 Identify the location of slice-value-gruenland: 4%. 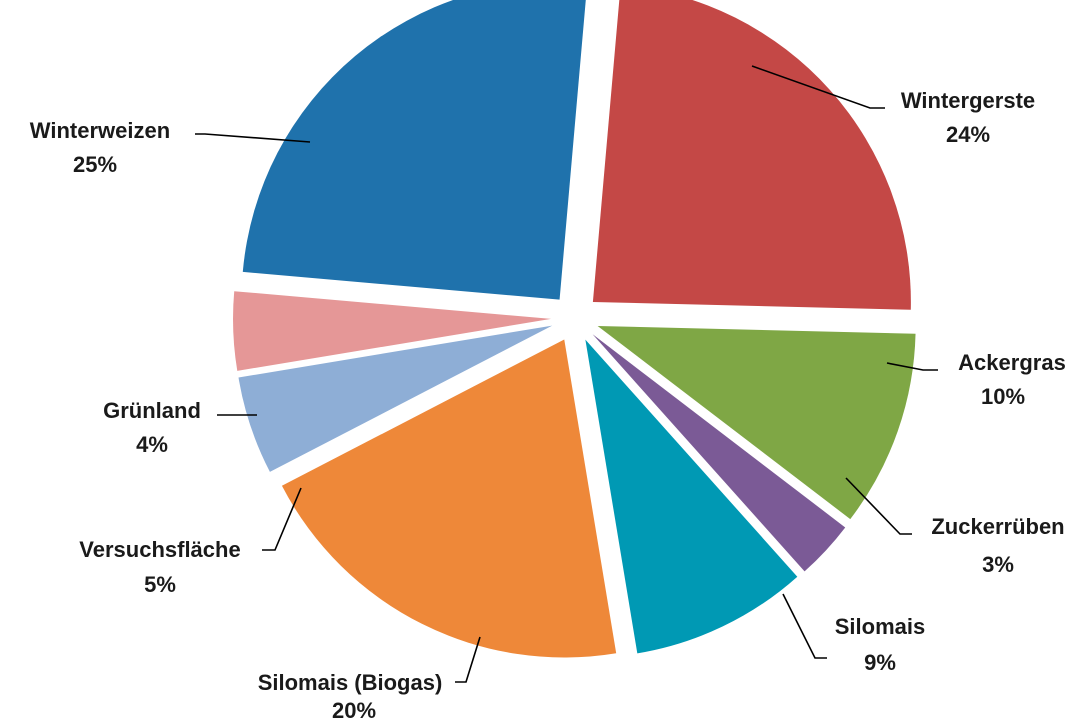
(152, 444).